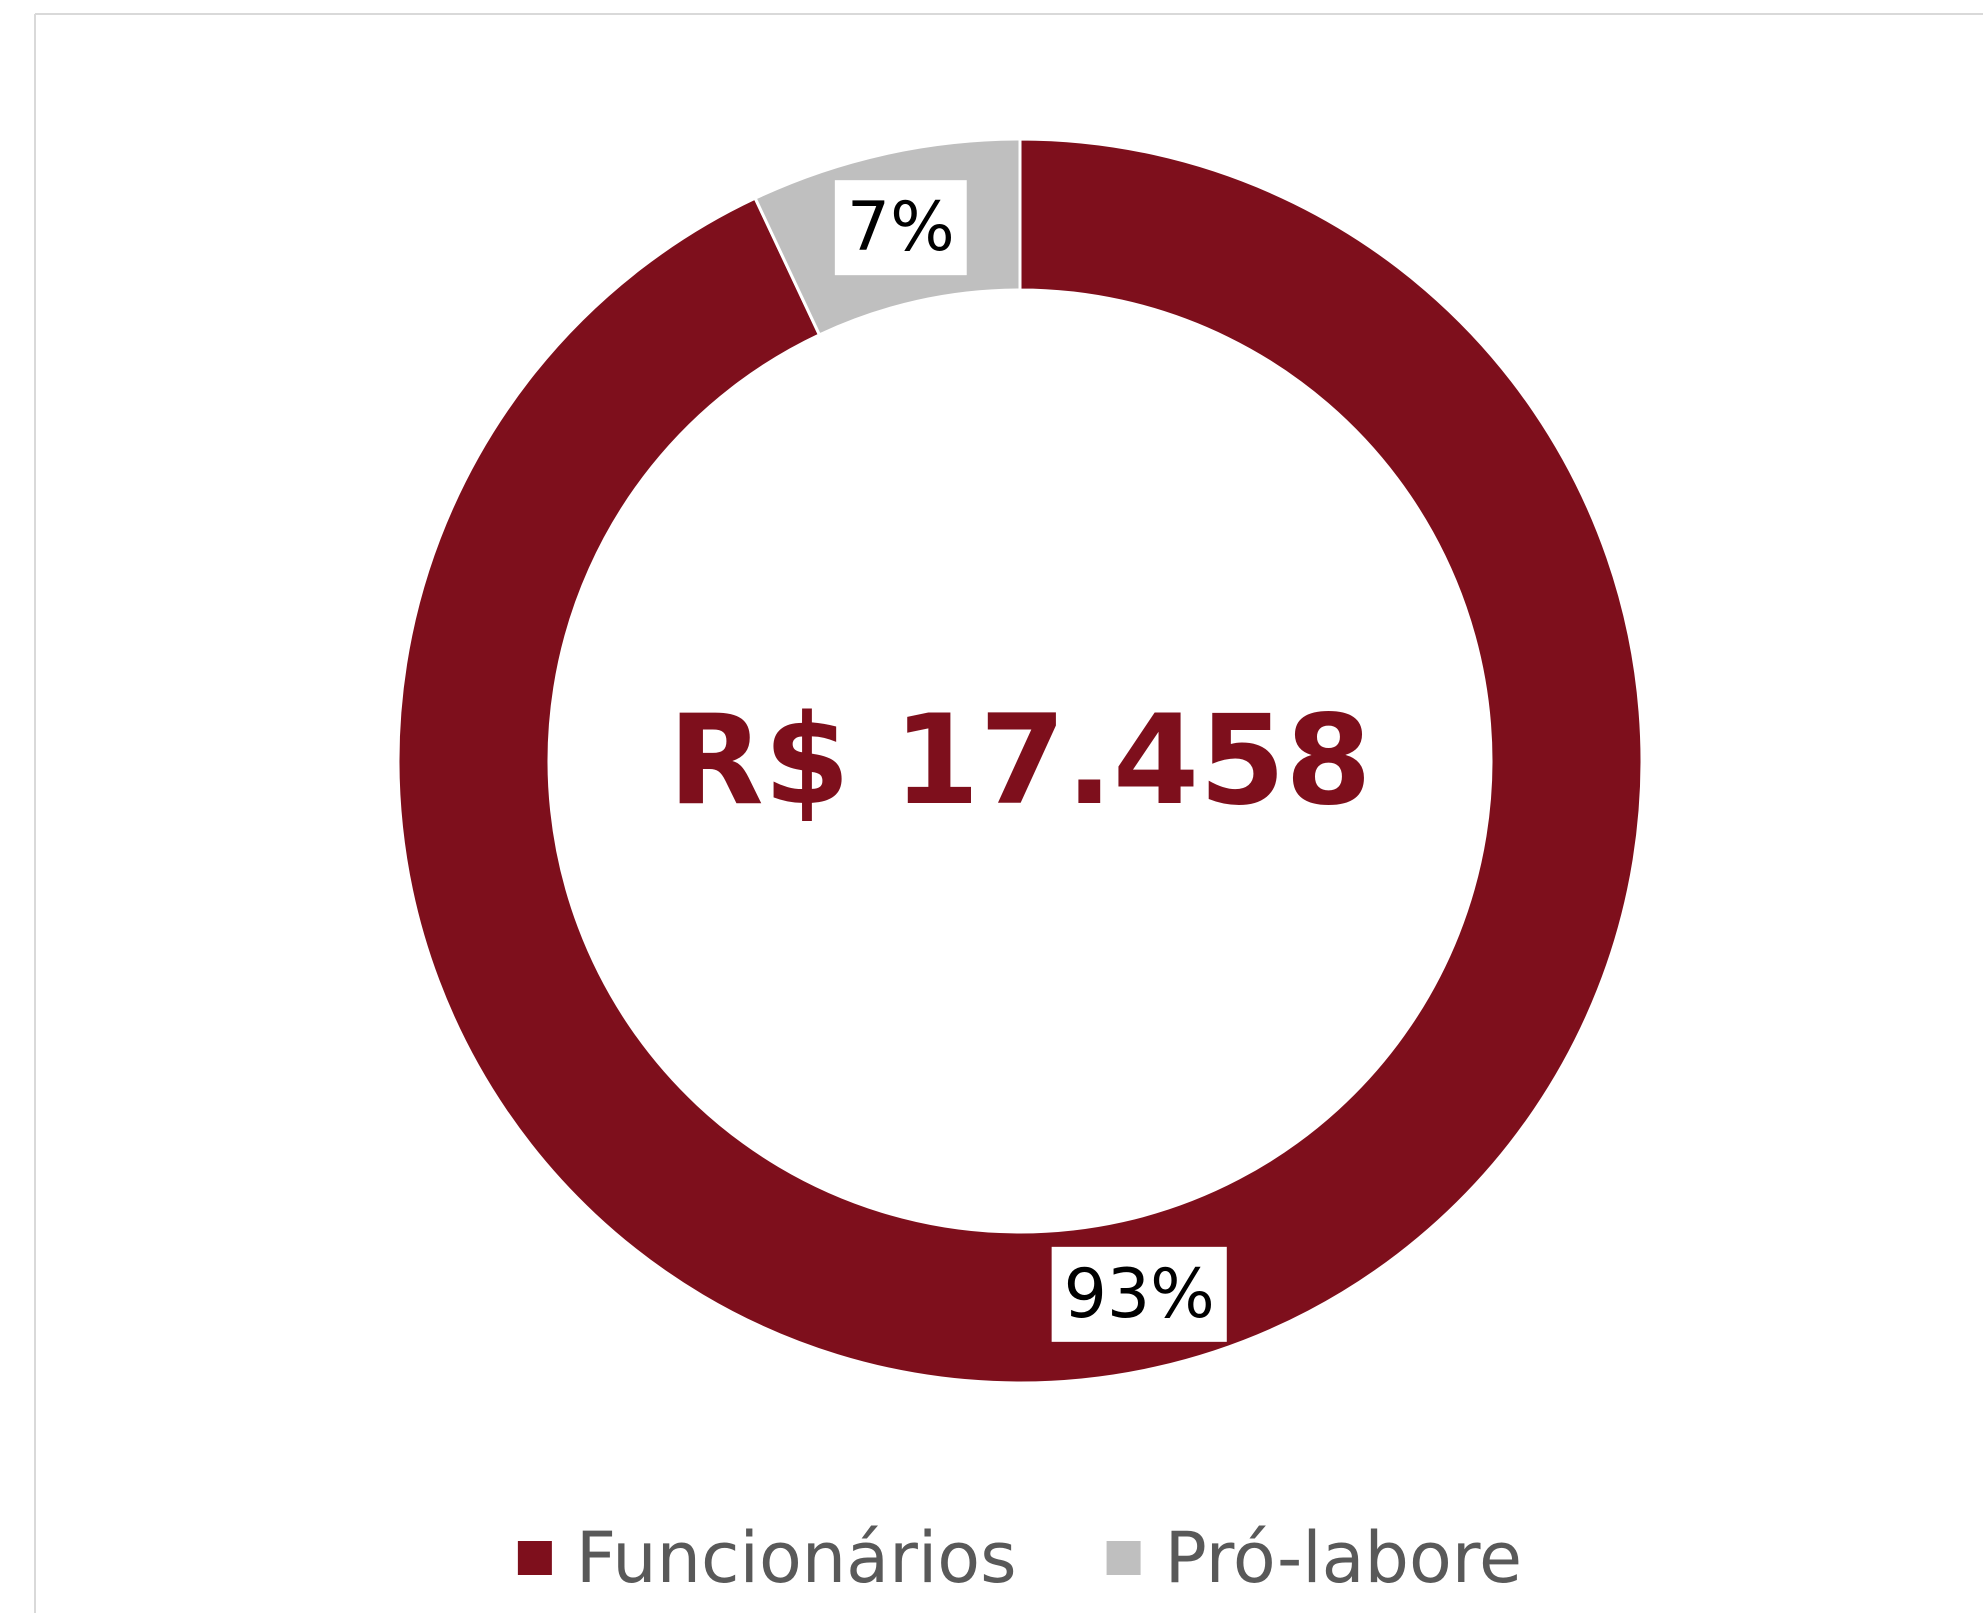 Image resolution: width=1983 pixels, height=1613 pixels. I want to click on data-label: 93%, so click(1139, 1294).